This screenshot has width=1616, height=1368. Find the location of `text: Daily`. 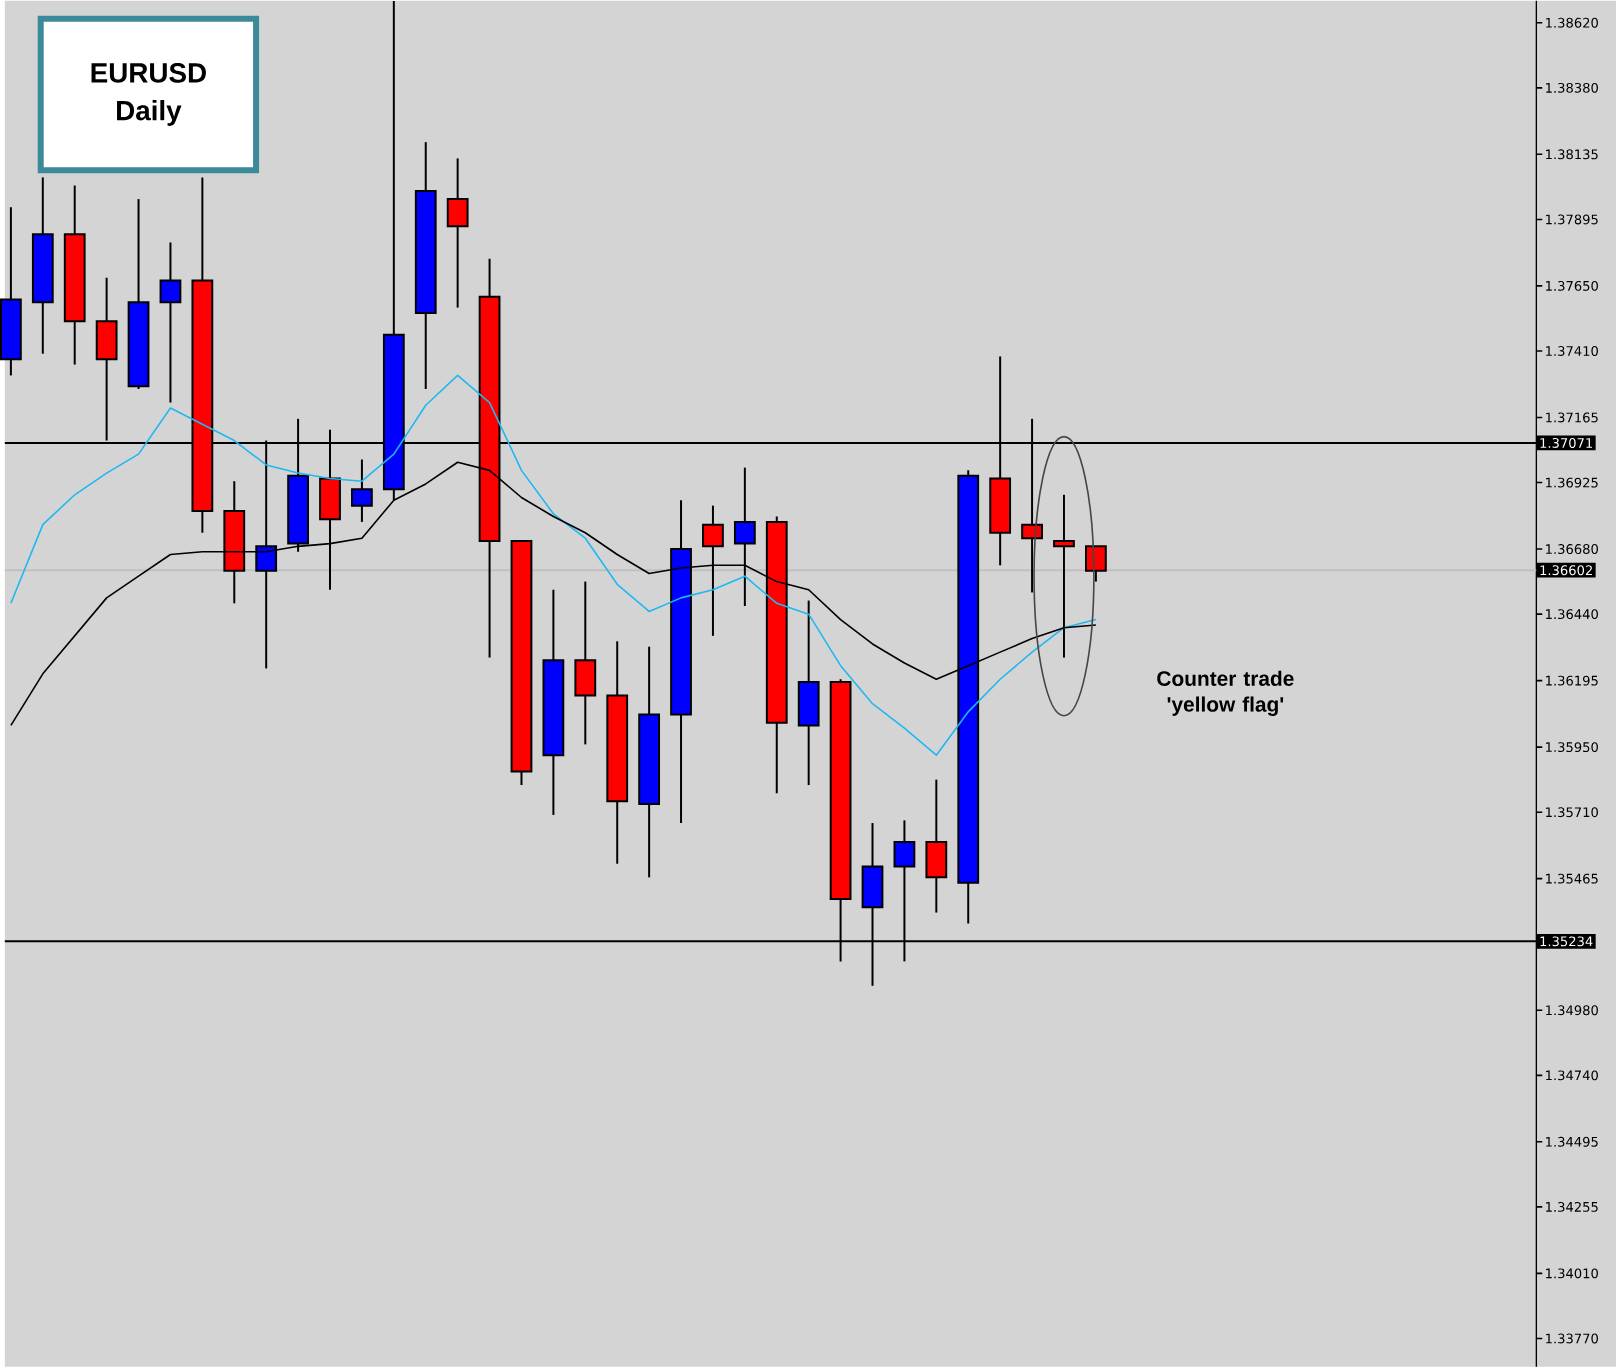

text: Daily is located at coordinates (149, 113).